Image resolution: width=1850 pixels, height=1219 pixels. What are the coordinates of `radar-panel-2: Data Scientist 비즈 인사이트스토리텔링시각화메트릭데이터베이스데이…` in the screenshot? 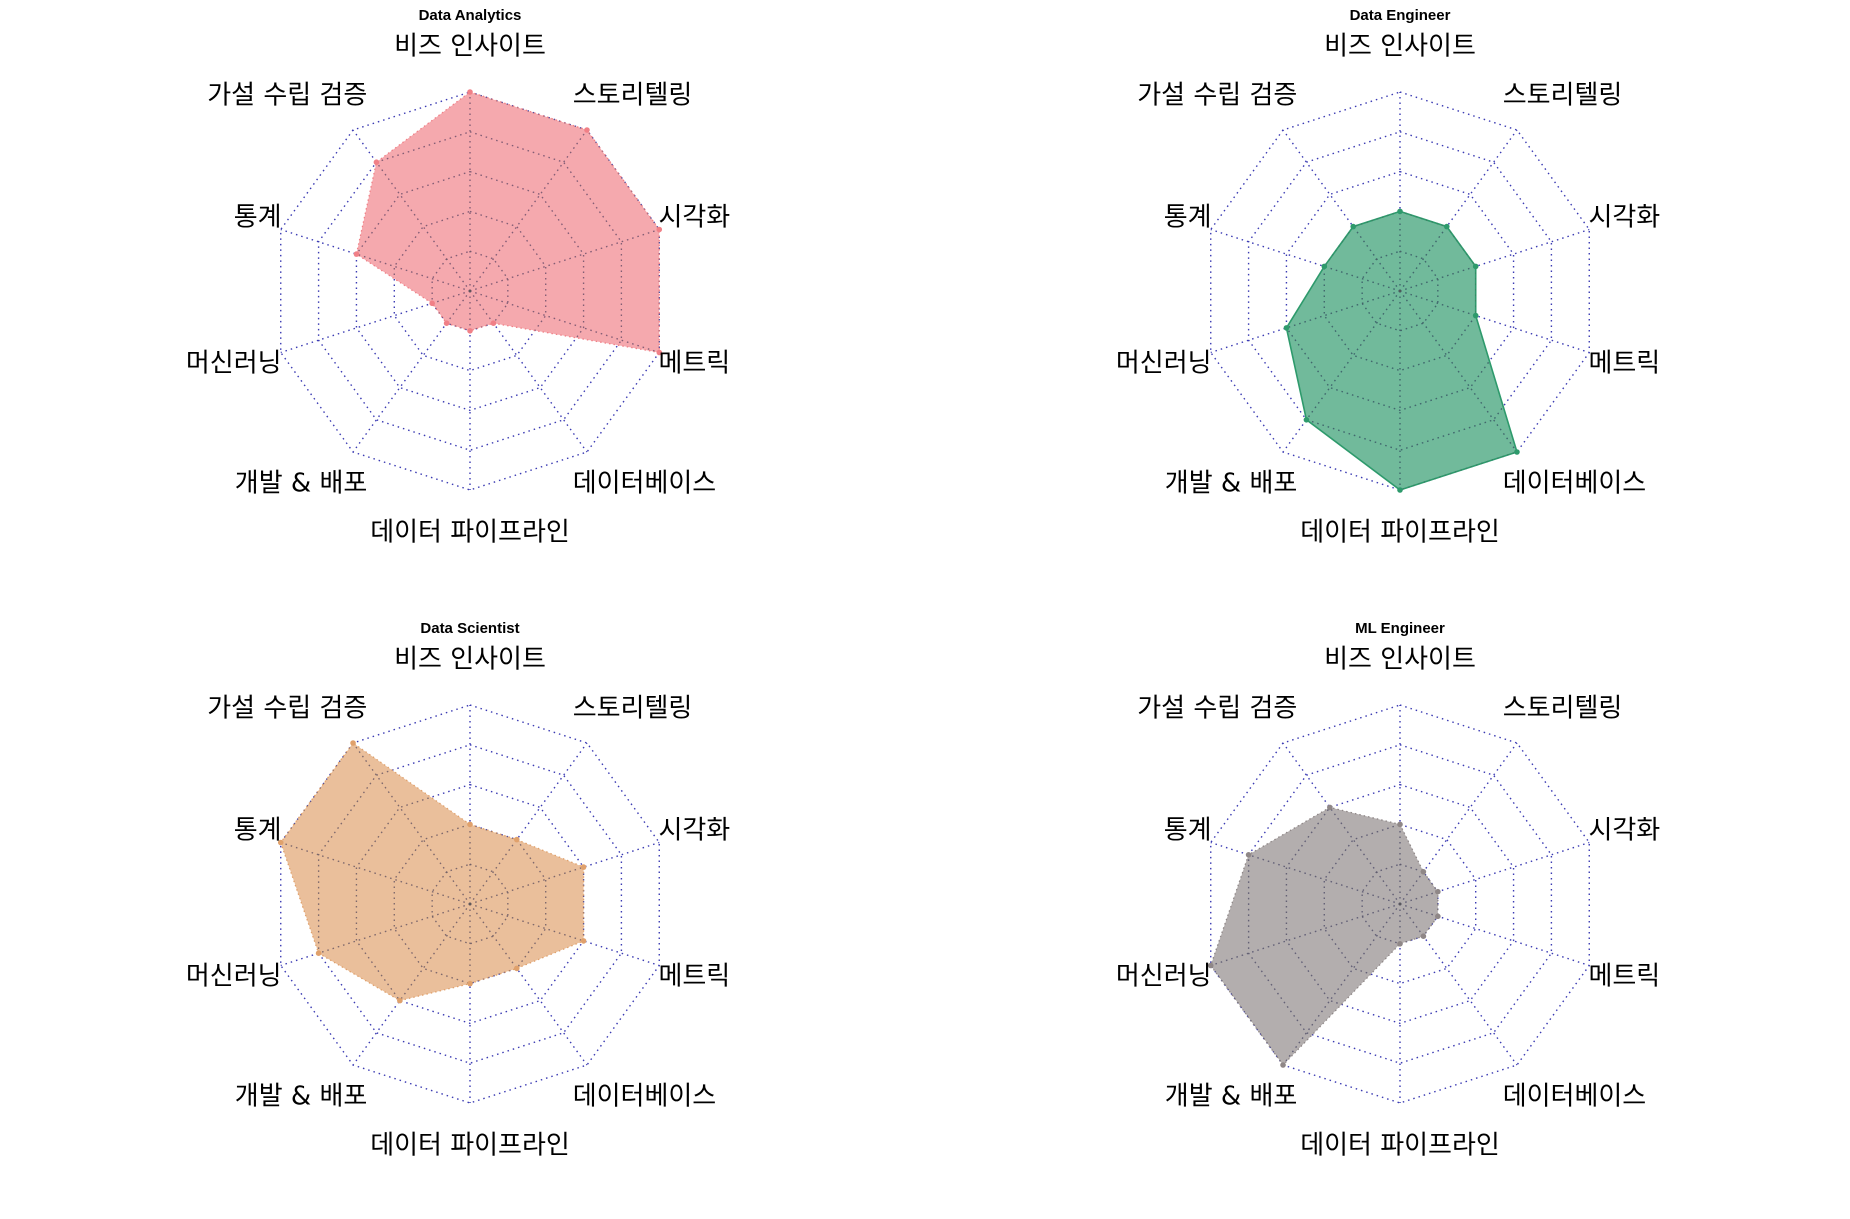 It's located at (458, 890).